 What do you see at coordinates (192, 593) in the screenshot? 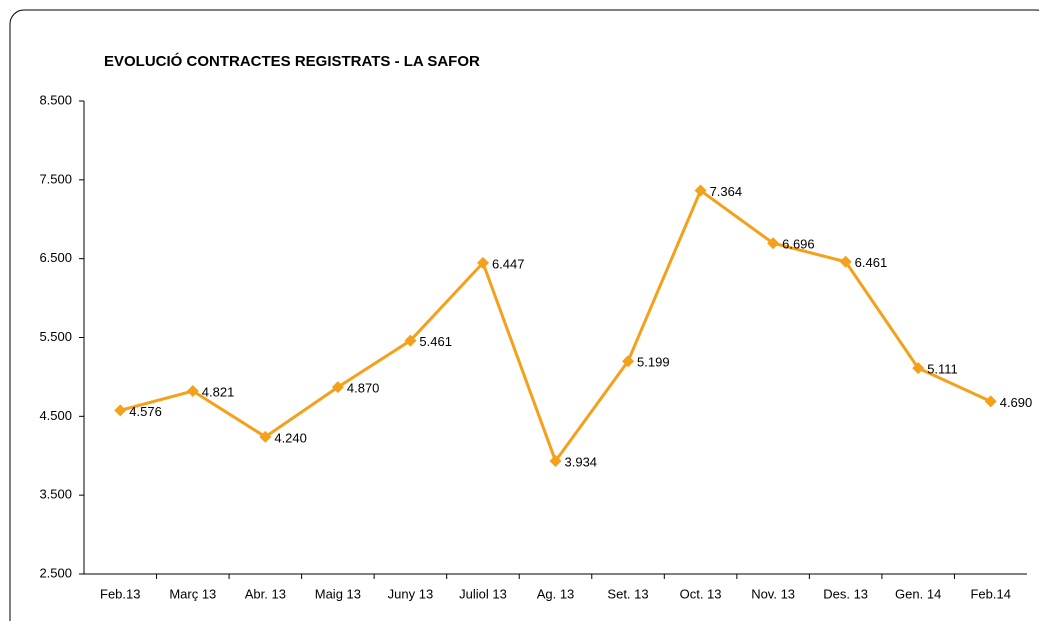
I see `x-tick-label: Març 13` at bounding box center [192, 593].